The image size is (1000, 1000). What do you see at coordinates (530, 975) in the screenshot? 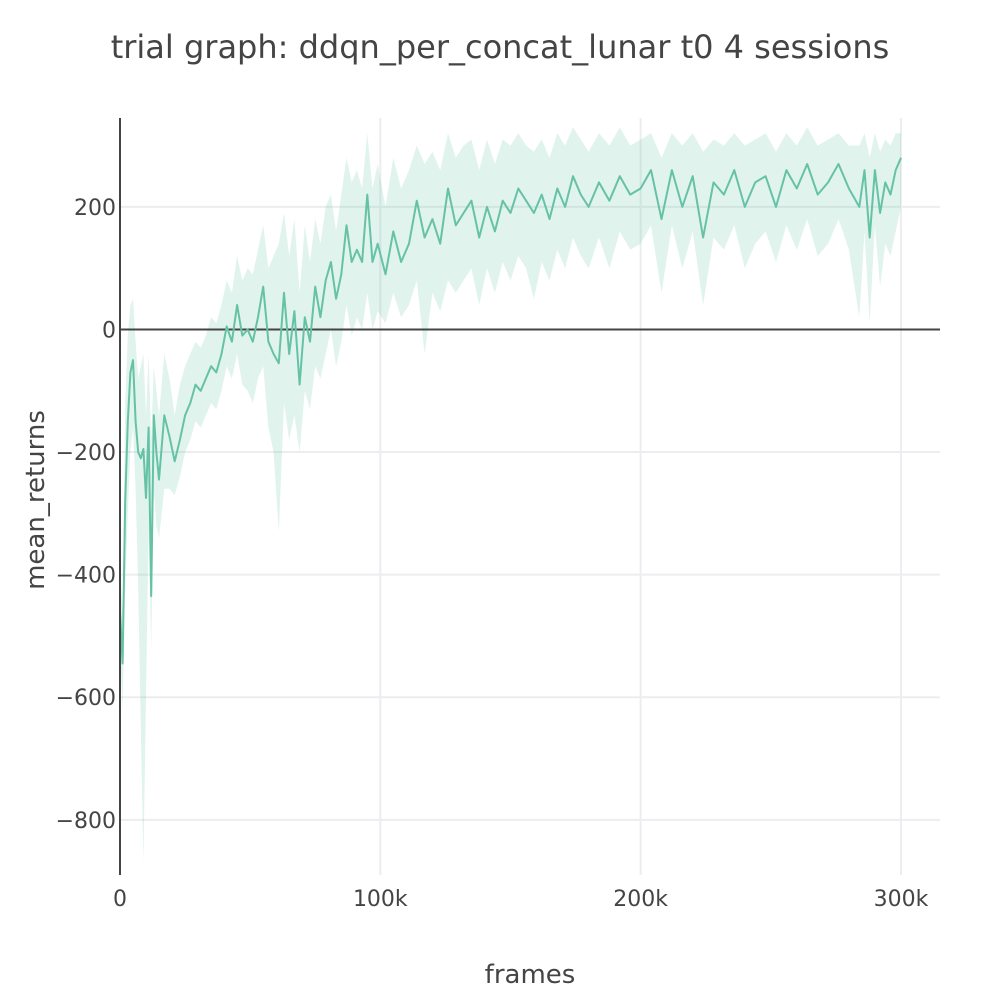
I see `x-axis-title: frames` at bounding box center [530, 975].